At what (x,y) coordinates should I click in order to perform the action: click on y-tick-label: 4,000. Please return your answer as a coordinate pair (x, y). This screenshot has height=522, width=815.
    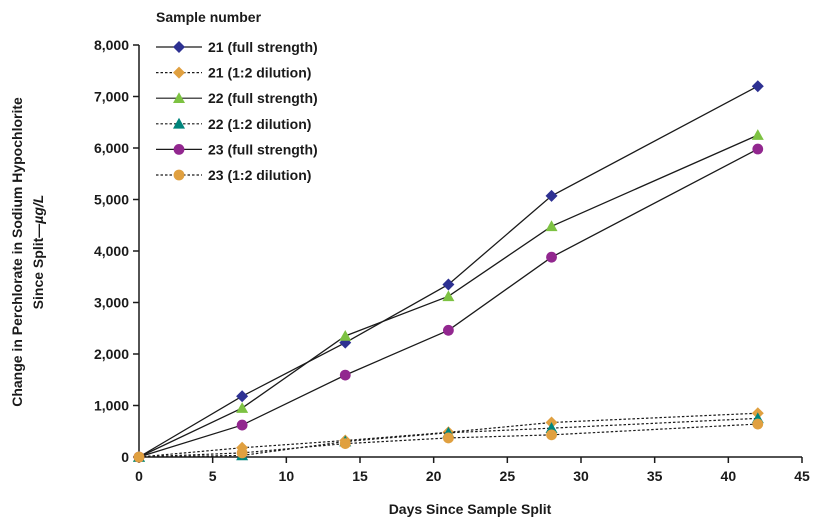
    Looking at the image, I should click on (111, 251).